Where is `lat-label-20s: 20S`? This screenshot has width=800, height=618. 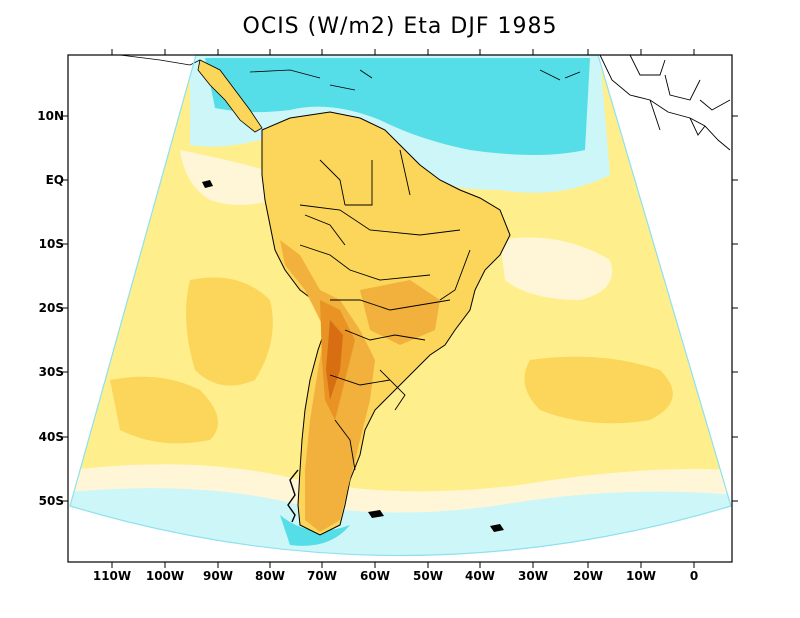
lat-label-20s: 20S is located at coordinates (51, 308).